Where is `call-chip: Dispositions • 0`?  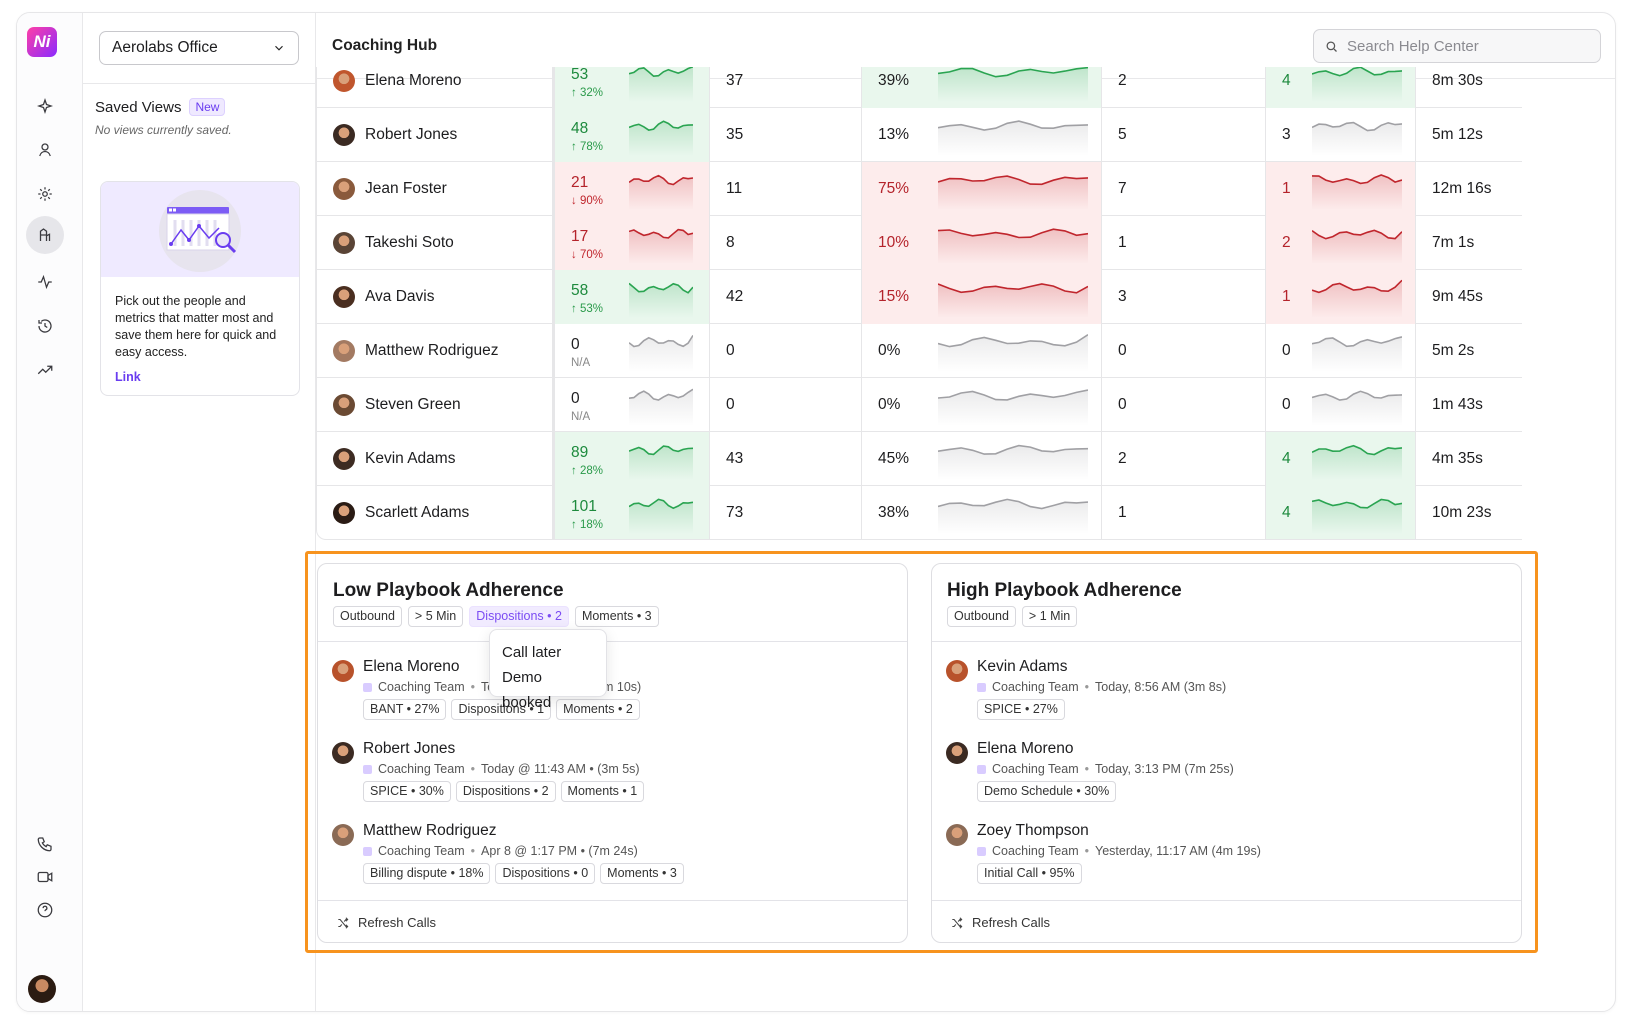 call-chip: Dispositions • 0 is located at coordinates (545, 873).